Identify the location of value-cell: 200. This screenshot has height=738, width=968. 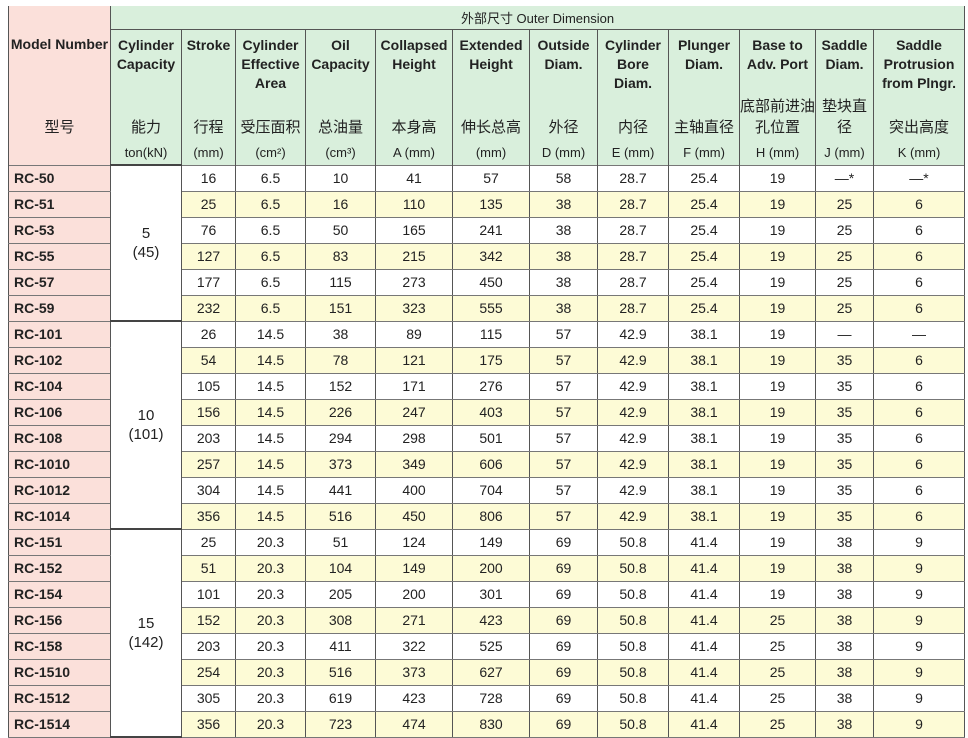
(491, 568).